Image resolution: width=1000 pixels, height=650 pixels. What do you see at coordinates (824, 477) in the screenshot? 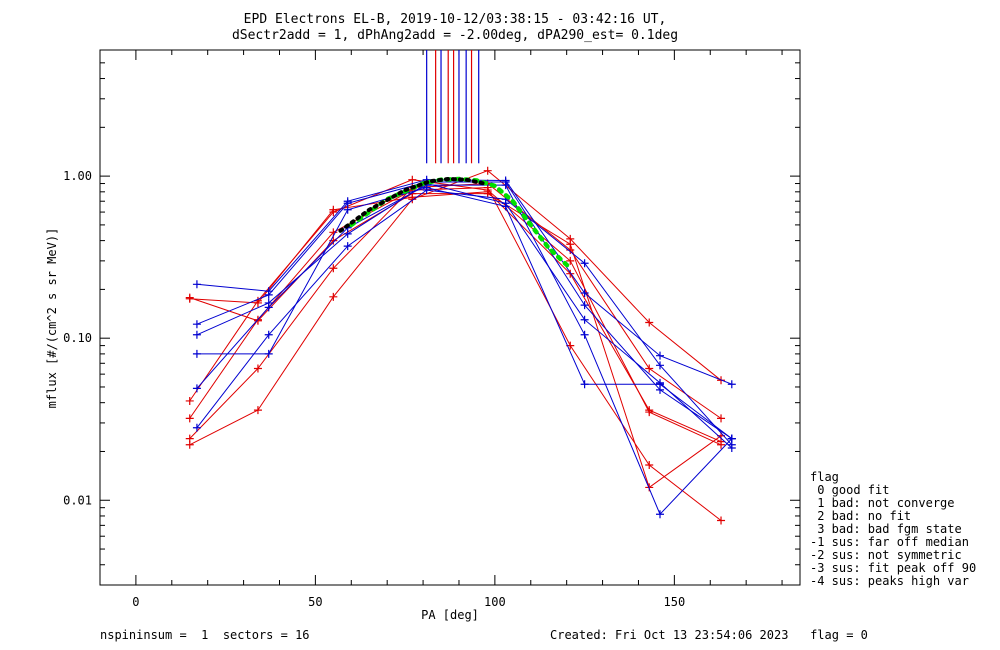
I see `legend-title: flag` at bounding box center [824, 477].